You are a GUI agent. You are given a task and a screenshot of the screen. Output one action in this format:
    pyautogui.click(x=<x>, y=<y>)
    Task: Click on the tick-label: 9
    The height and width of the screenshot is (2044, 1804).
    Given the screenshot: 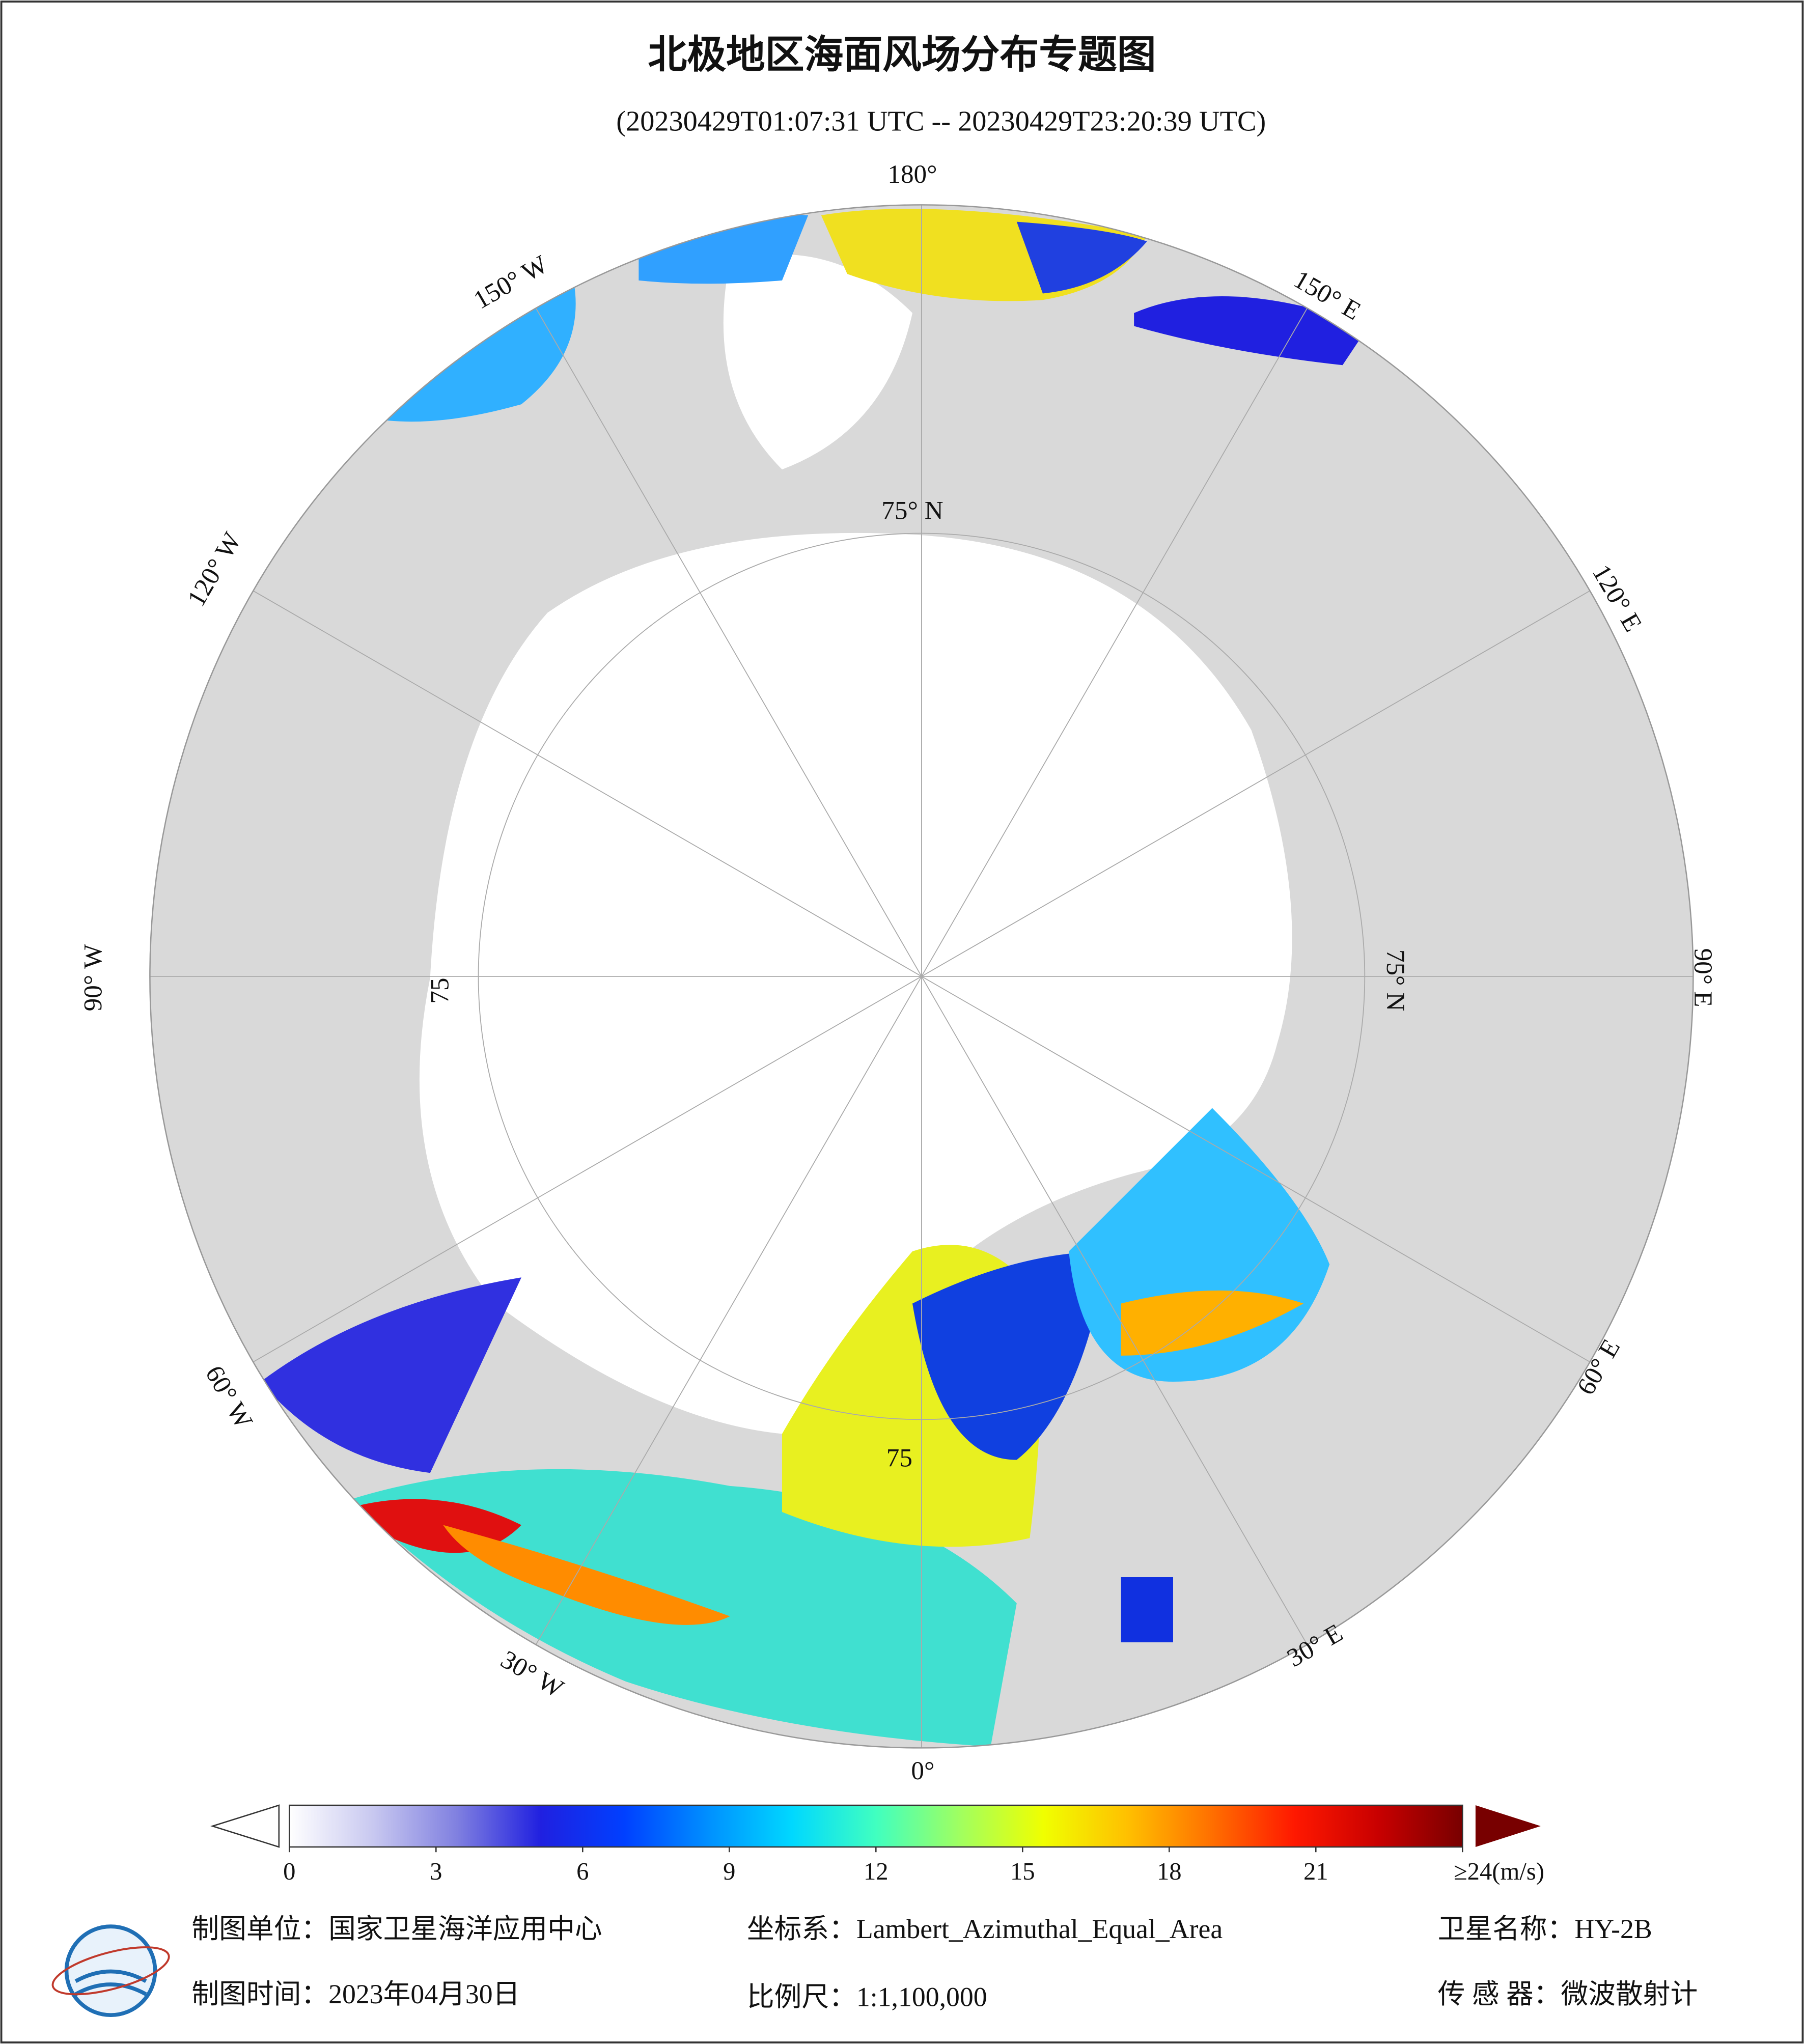 What is the action you would take?
    pyautogui.click(x=729, y=1871)
    